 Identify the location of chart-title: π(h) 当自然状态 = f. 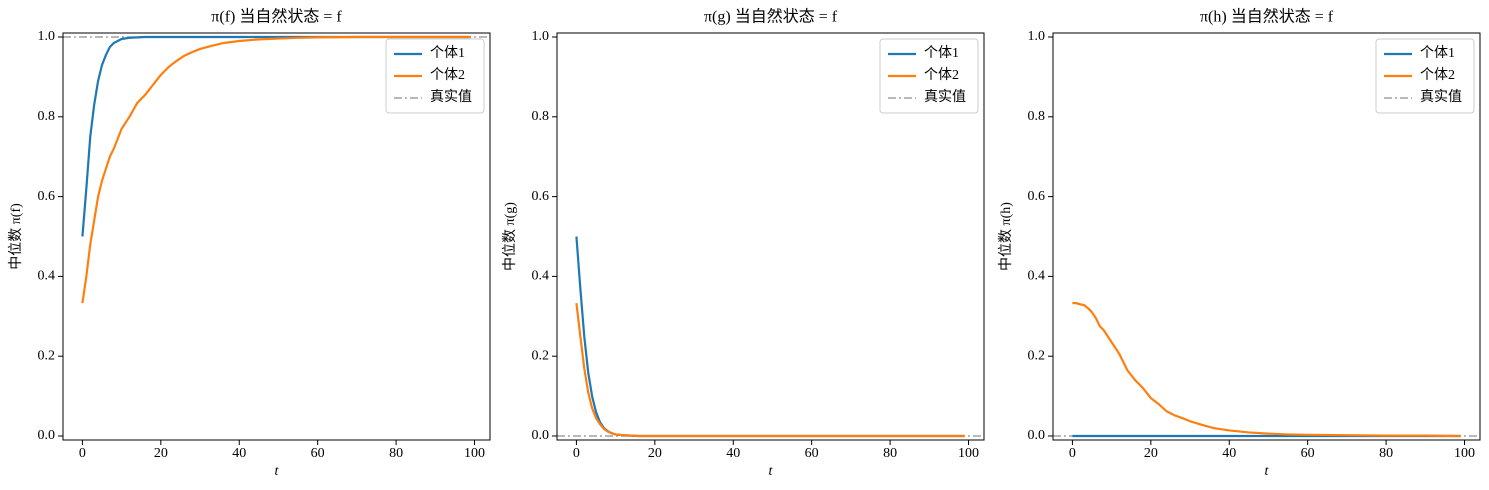
(1267, 17).